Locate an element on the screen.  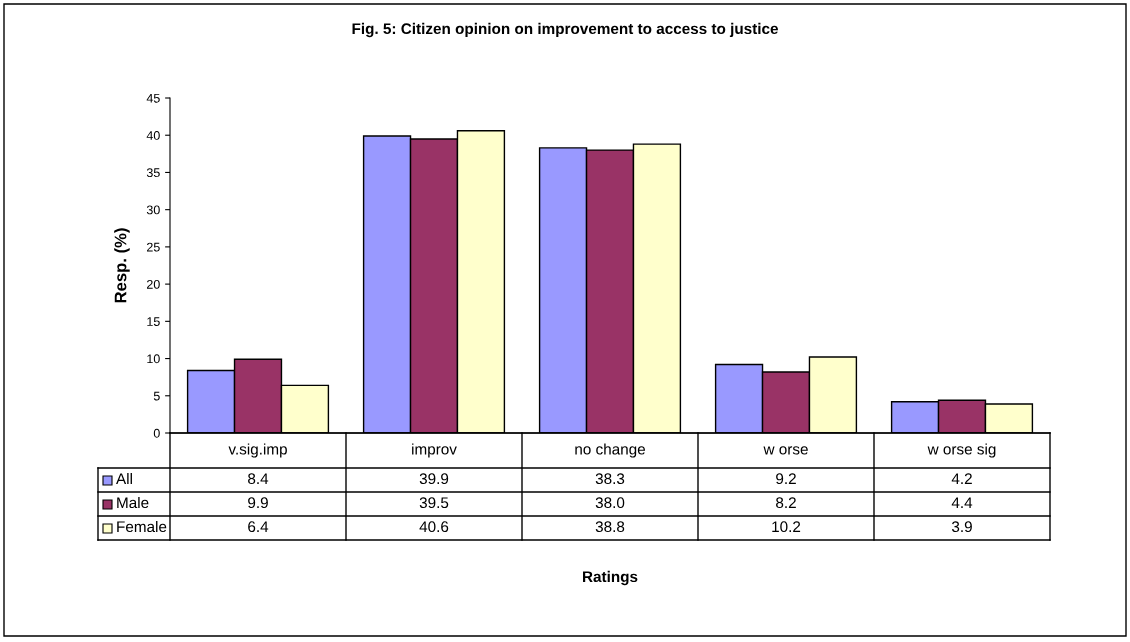
data-label: 3.9 is located at coordinates (961, 527).